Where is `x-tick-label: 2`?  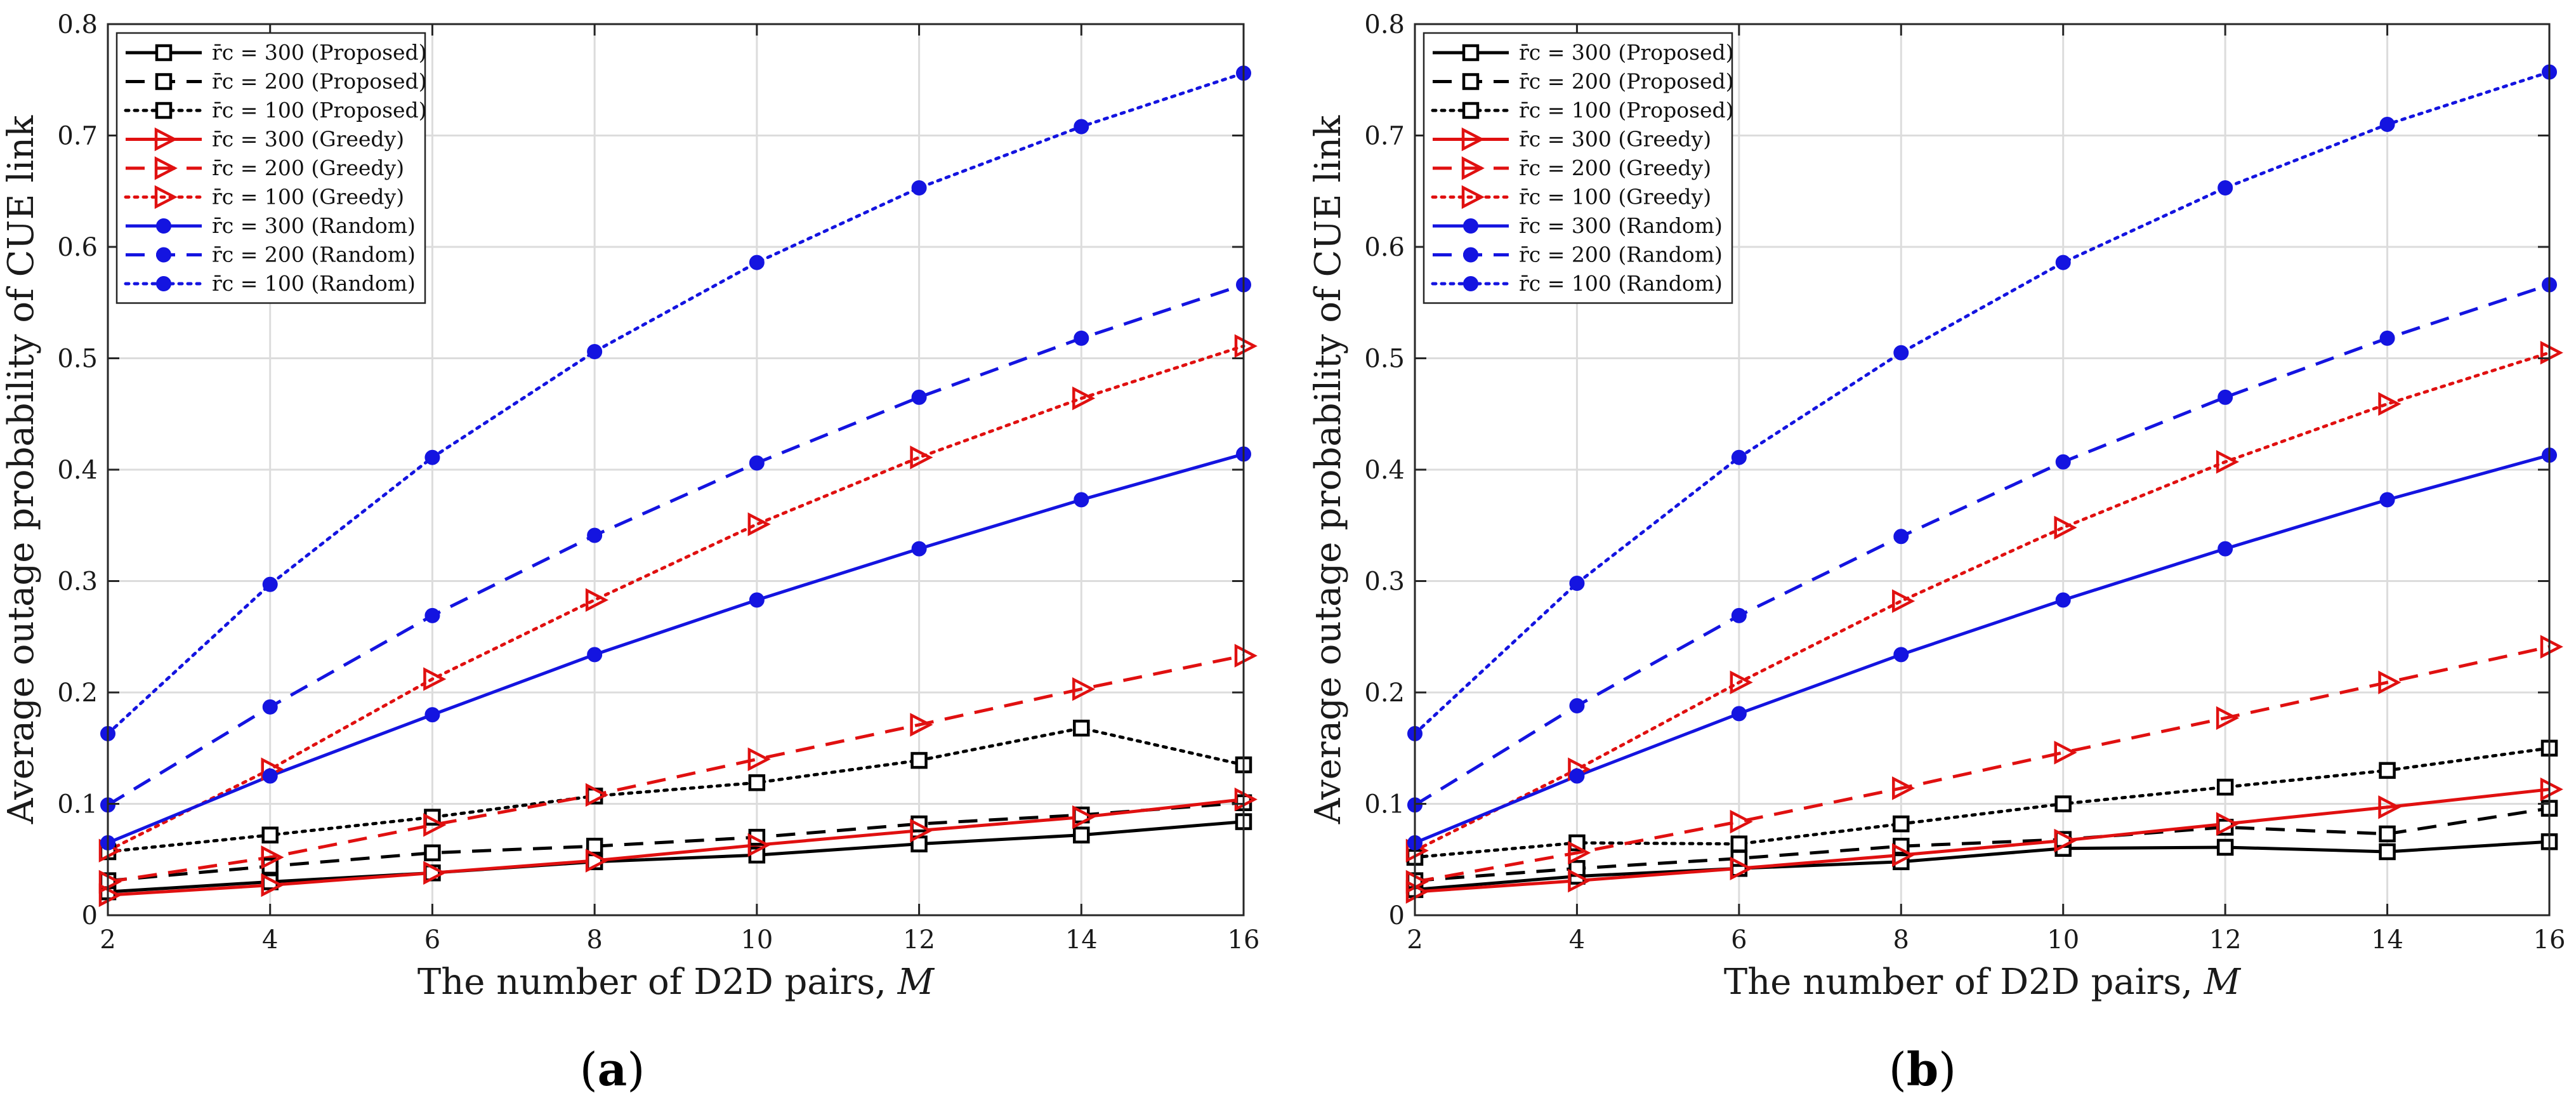 x-tick-label: 2 is located at coordinates (1415, 940).